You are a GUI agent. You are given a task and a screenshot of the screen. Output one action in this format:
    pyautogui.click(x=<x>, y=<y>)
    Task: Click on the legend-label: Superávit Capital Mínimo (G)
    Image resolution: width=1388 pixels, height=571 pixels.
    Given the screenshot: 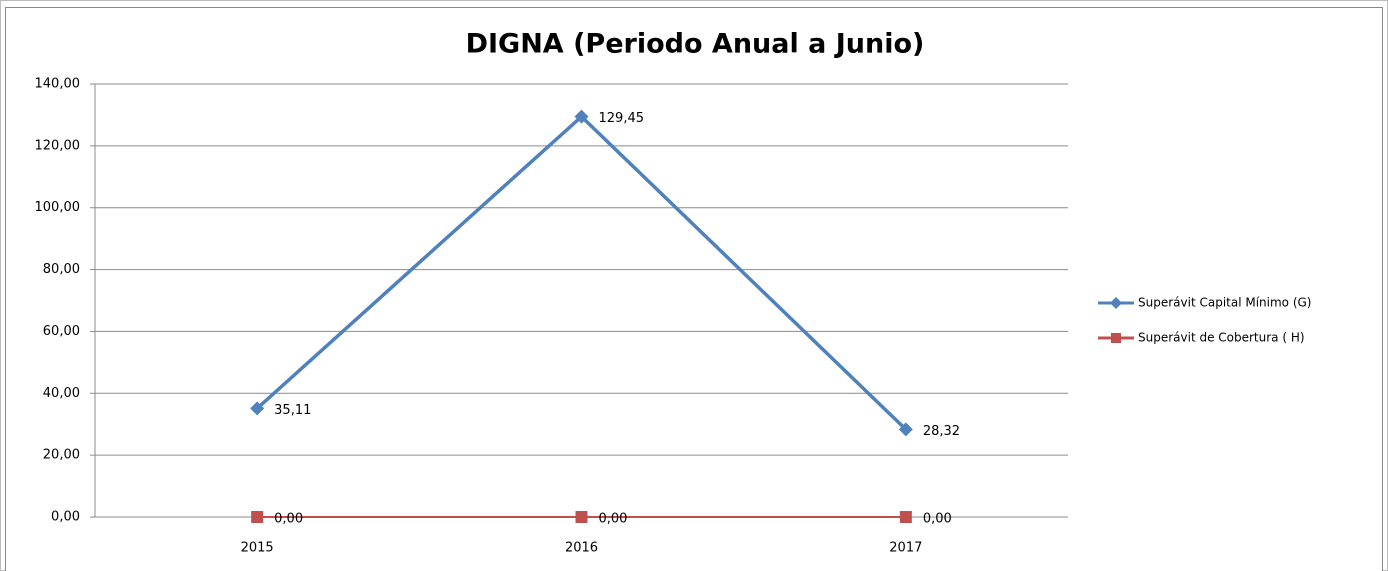 What is the action you would take?
    pyautogui.click(x=1225, y=303)
    